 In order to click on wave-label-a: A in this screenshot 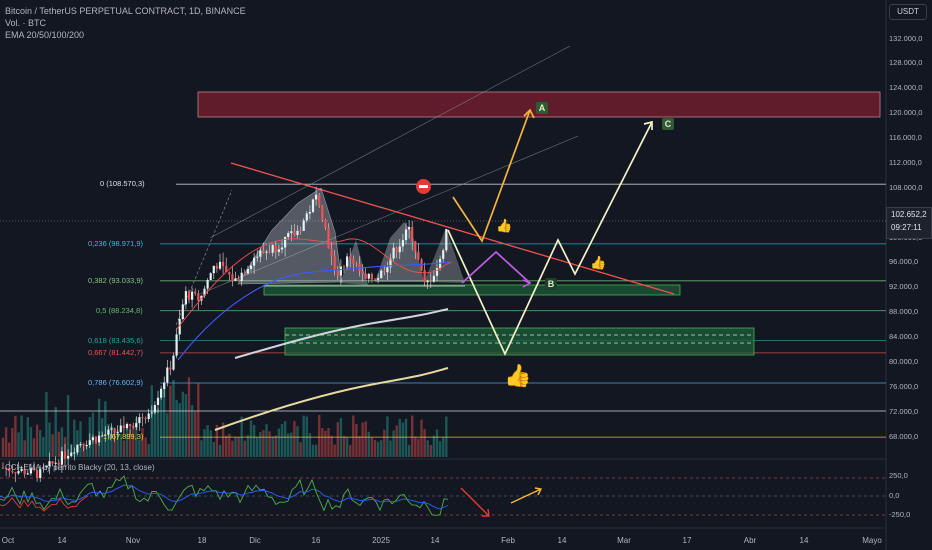, I will do `click(542, 108)`.